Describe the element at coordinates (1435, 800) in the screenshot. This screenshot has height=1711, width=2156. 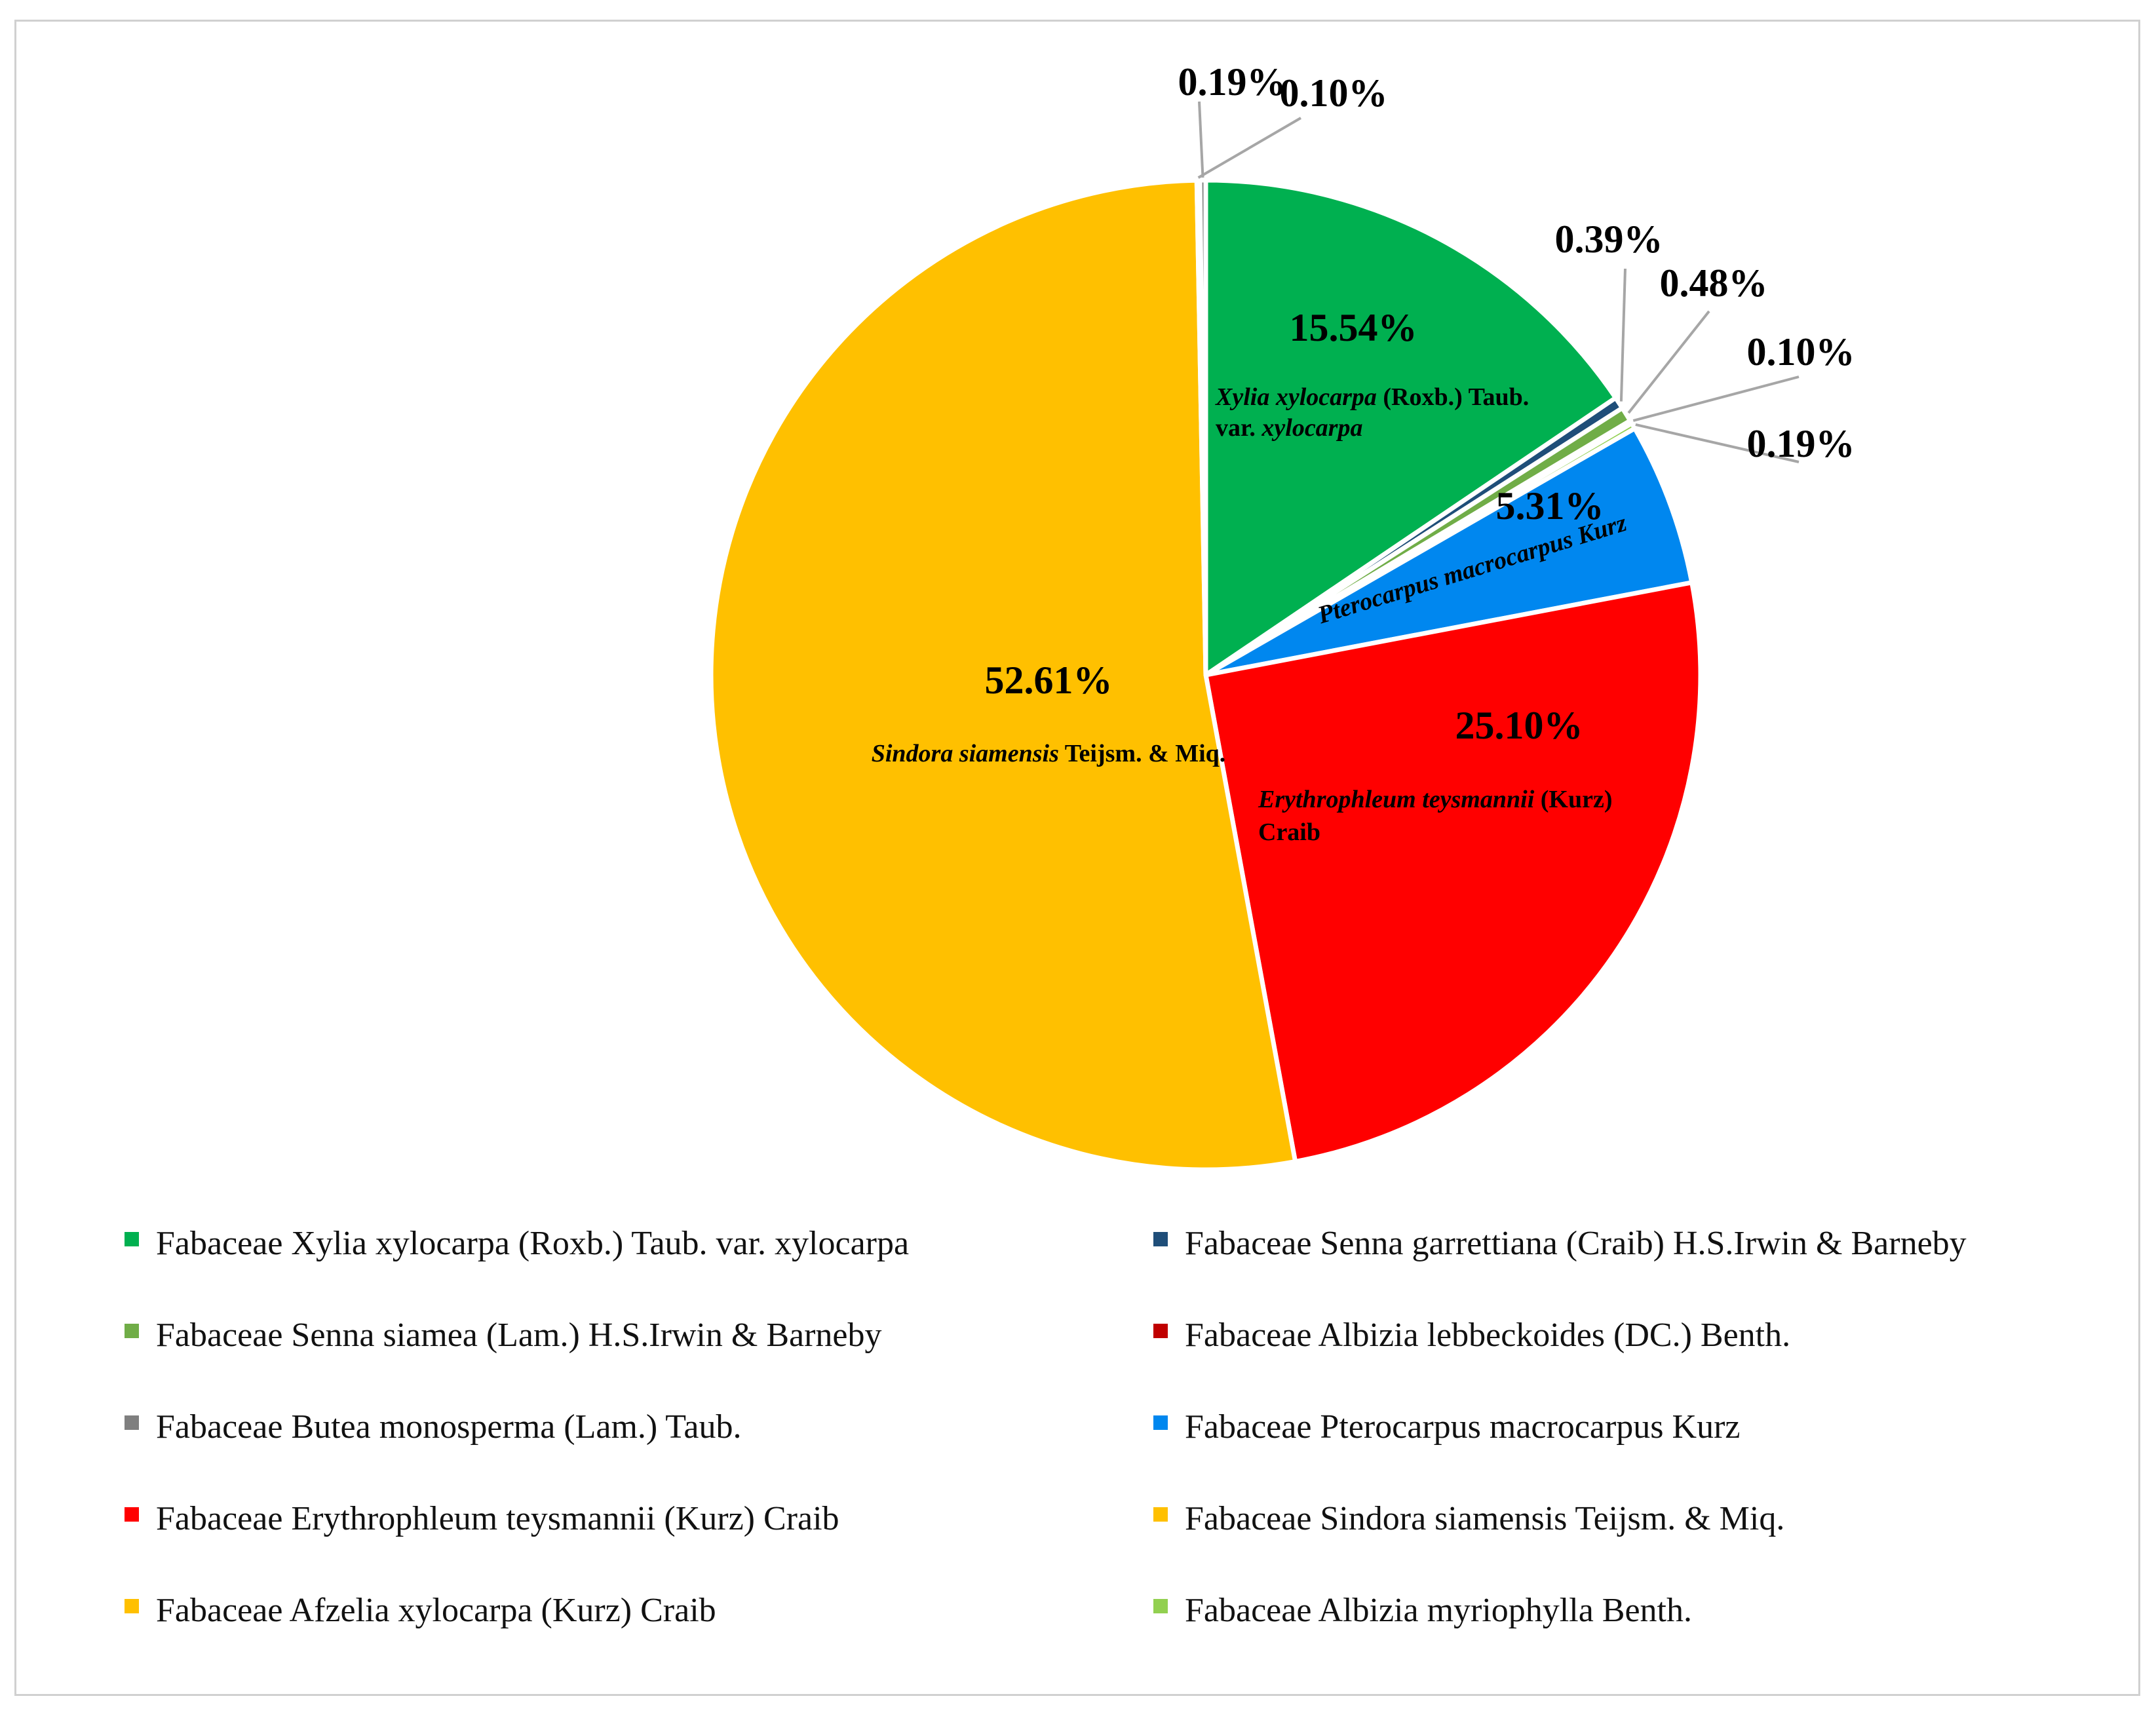
I see `slice-name-label-6-0: Erythrophleum teysmannii (Kurz)` at that location.